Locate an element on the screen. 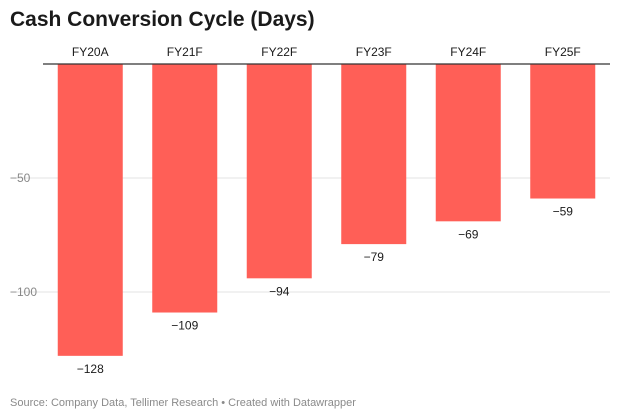 This screenshot has height=420, width=620. value-label: −59 is located at coordinates (563, 212).